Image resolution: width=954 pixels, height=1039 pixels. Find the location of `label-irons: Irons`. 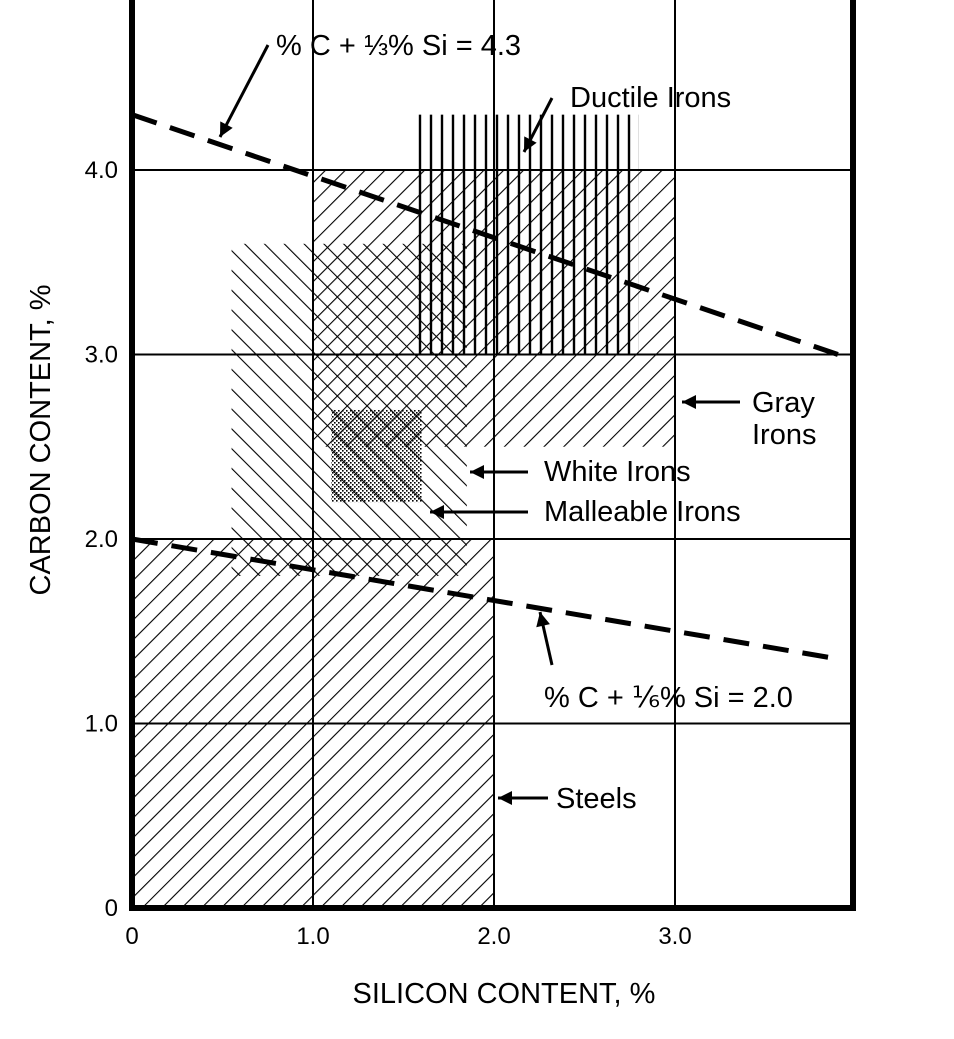

label-irons: Irons is located at coordinates (784, 435).